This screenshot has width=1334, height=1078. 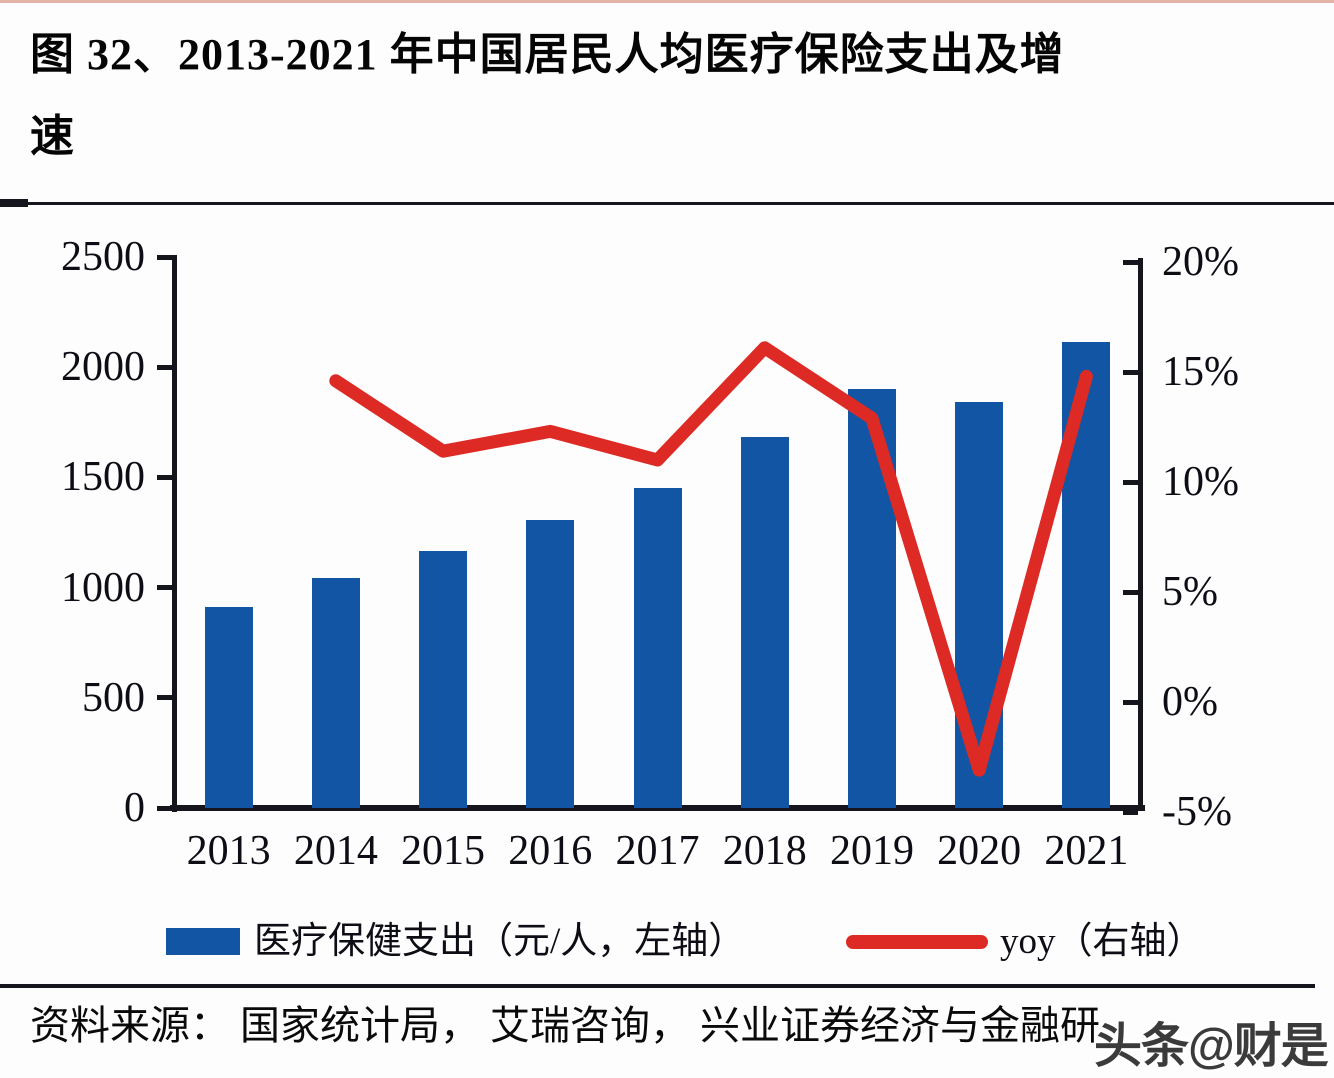 I want to click on y-axis-left-label: 1000, so click(x=103, y=587).